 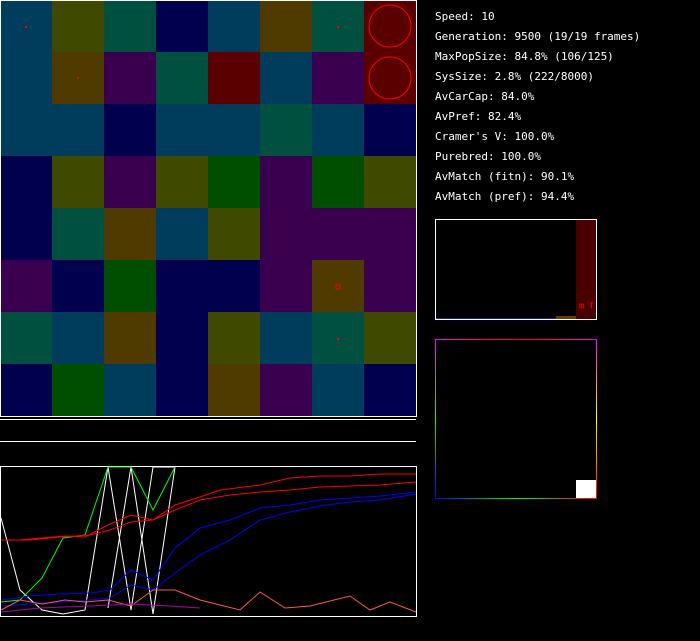 I want to click on histogram, so click(x=516, y=269).